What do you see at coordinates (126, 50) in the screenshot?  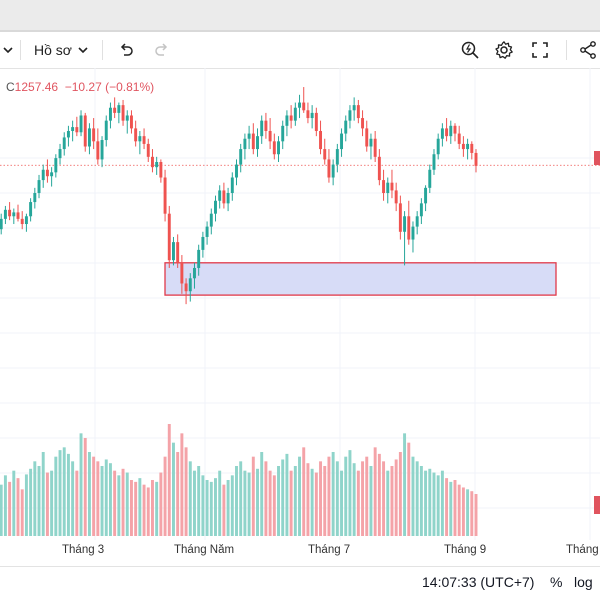 I see `undo-button` at bounding box center [126, 50].